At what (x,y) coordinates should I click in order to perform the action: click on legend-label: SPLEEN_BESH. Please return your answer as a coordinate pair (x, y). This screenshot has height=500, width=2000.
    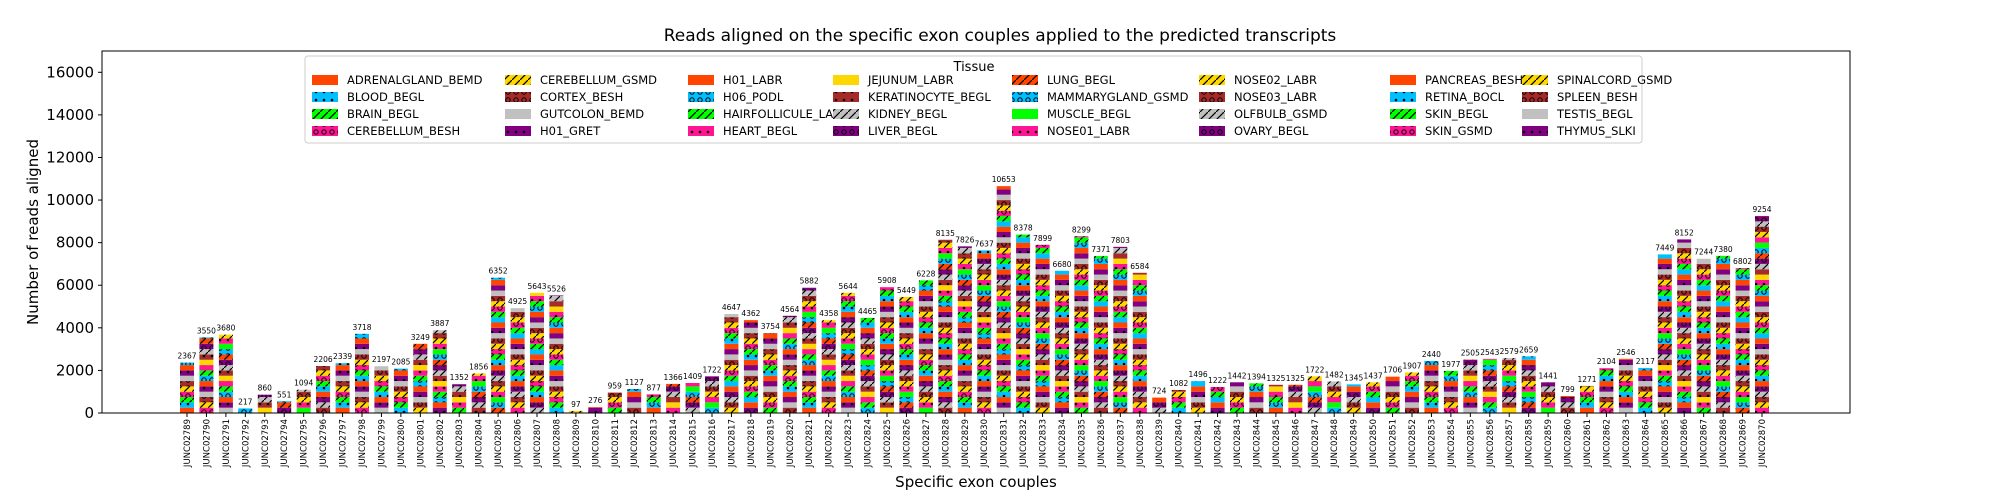
    Looking at the image, I should click on (1597, 97).